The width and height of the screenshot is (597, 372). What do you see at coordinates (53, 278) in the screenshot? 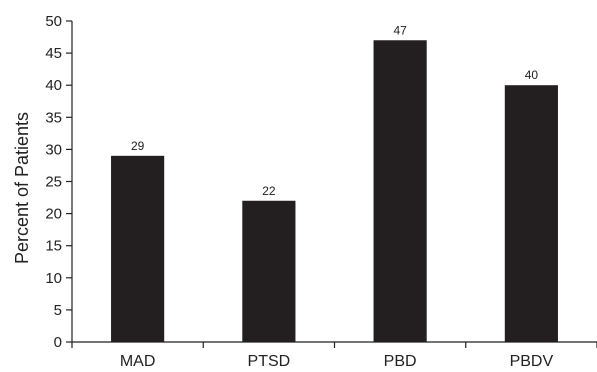
I see `y-tick-label: 10` at bounding box center [53, 278].